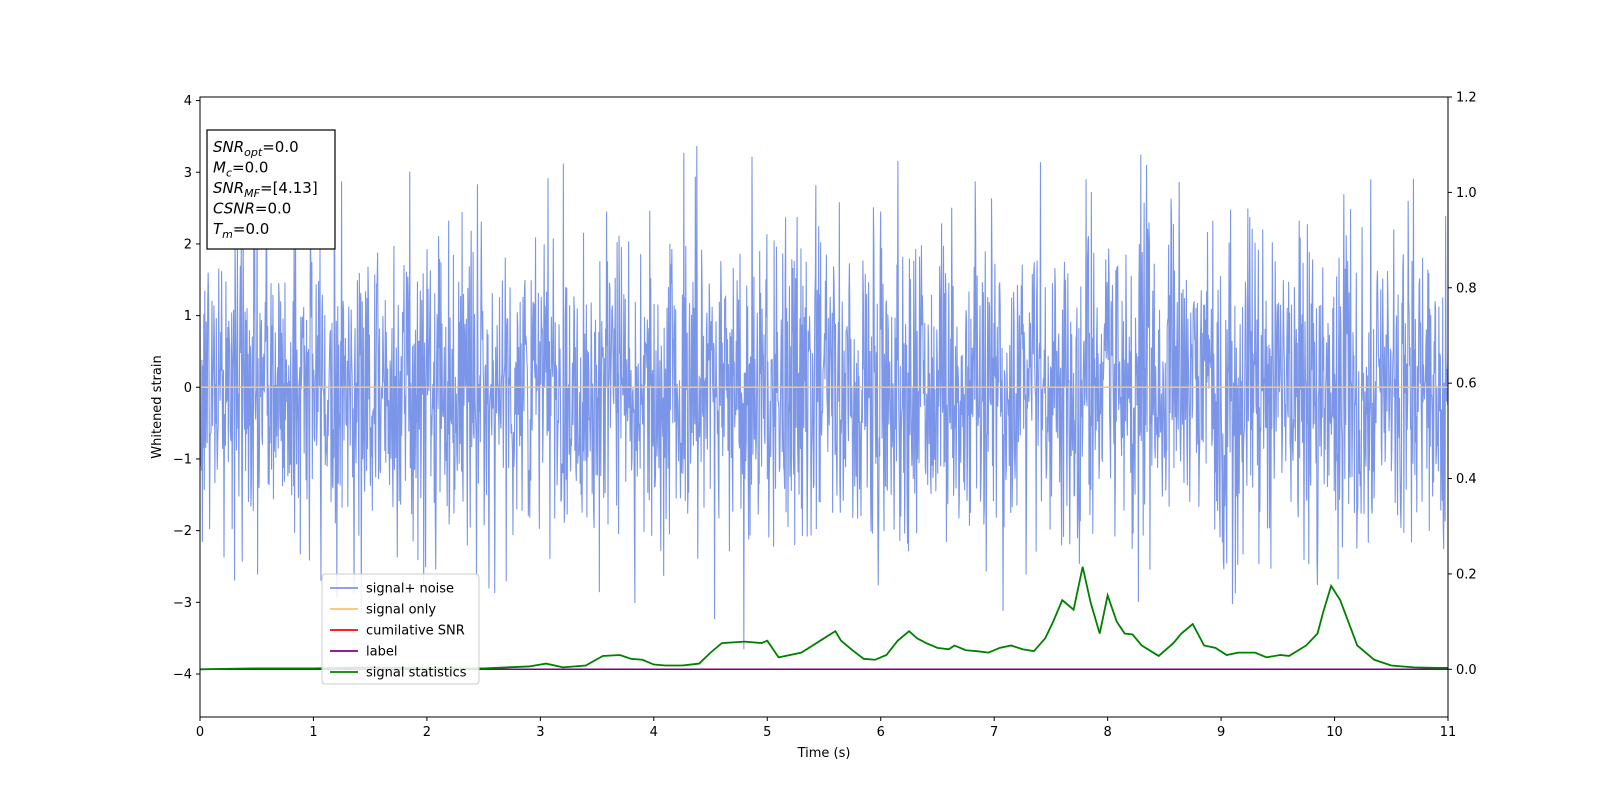 This screenshot has width=1600, height=800. I want to click on x-tick-label: 8, so click(1107, 732).